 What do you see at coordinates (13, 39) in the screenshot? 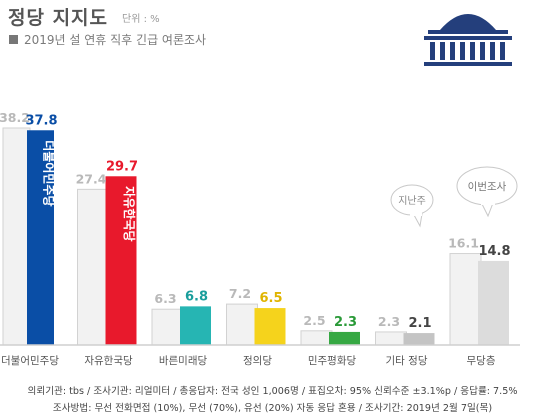
I see `bullet-square-icon` at bounding box center [13, 39].